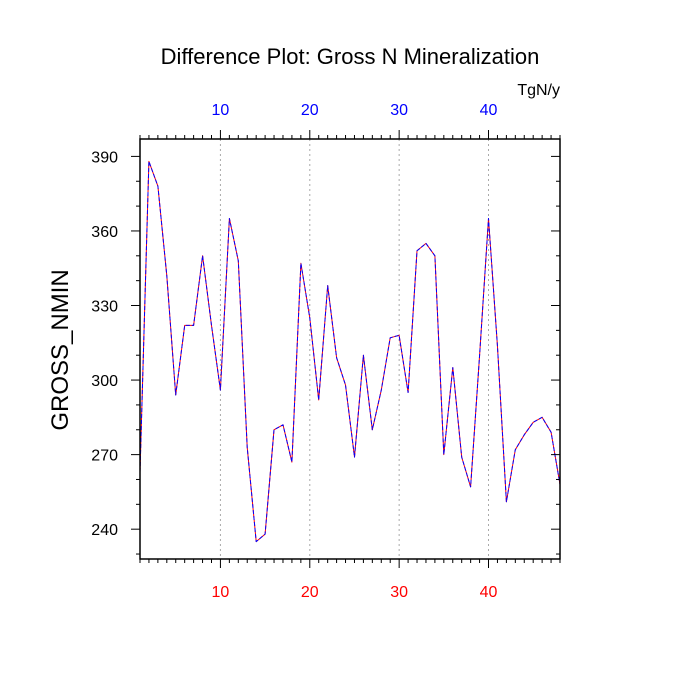 The width and height of the screenshot is (700, 700). Describe the element at coordinates (104, 157) in the screenshot. I see `y-tick-label-390: 390` at that location.